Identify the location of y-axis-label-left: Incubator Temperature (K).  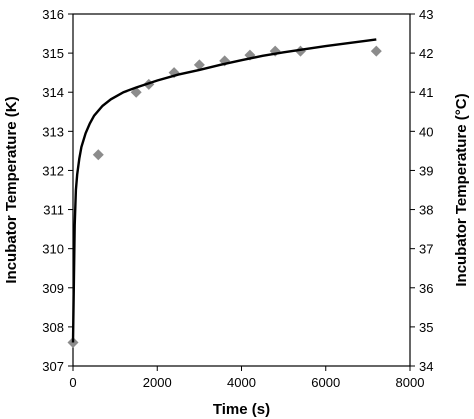
(11, 189).